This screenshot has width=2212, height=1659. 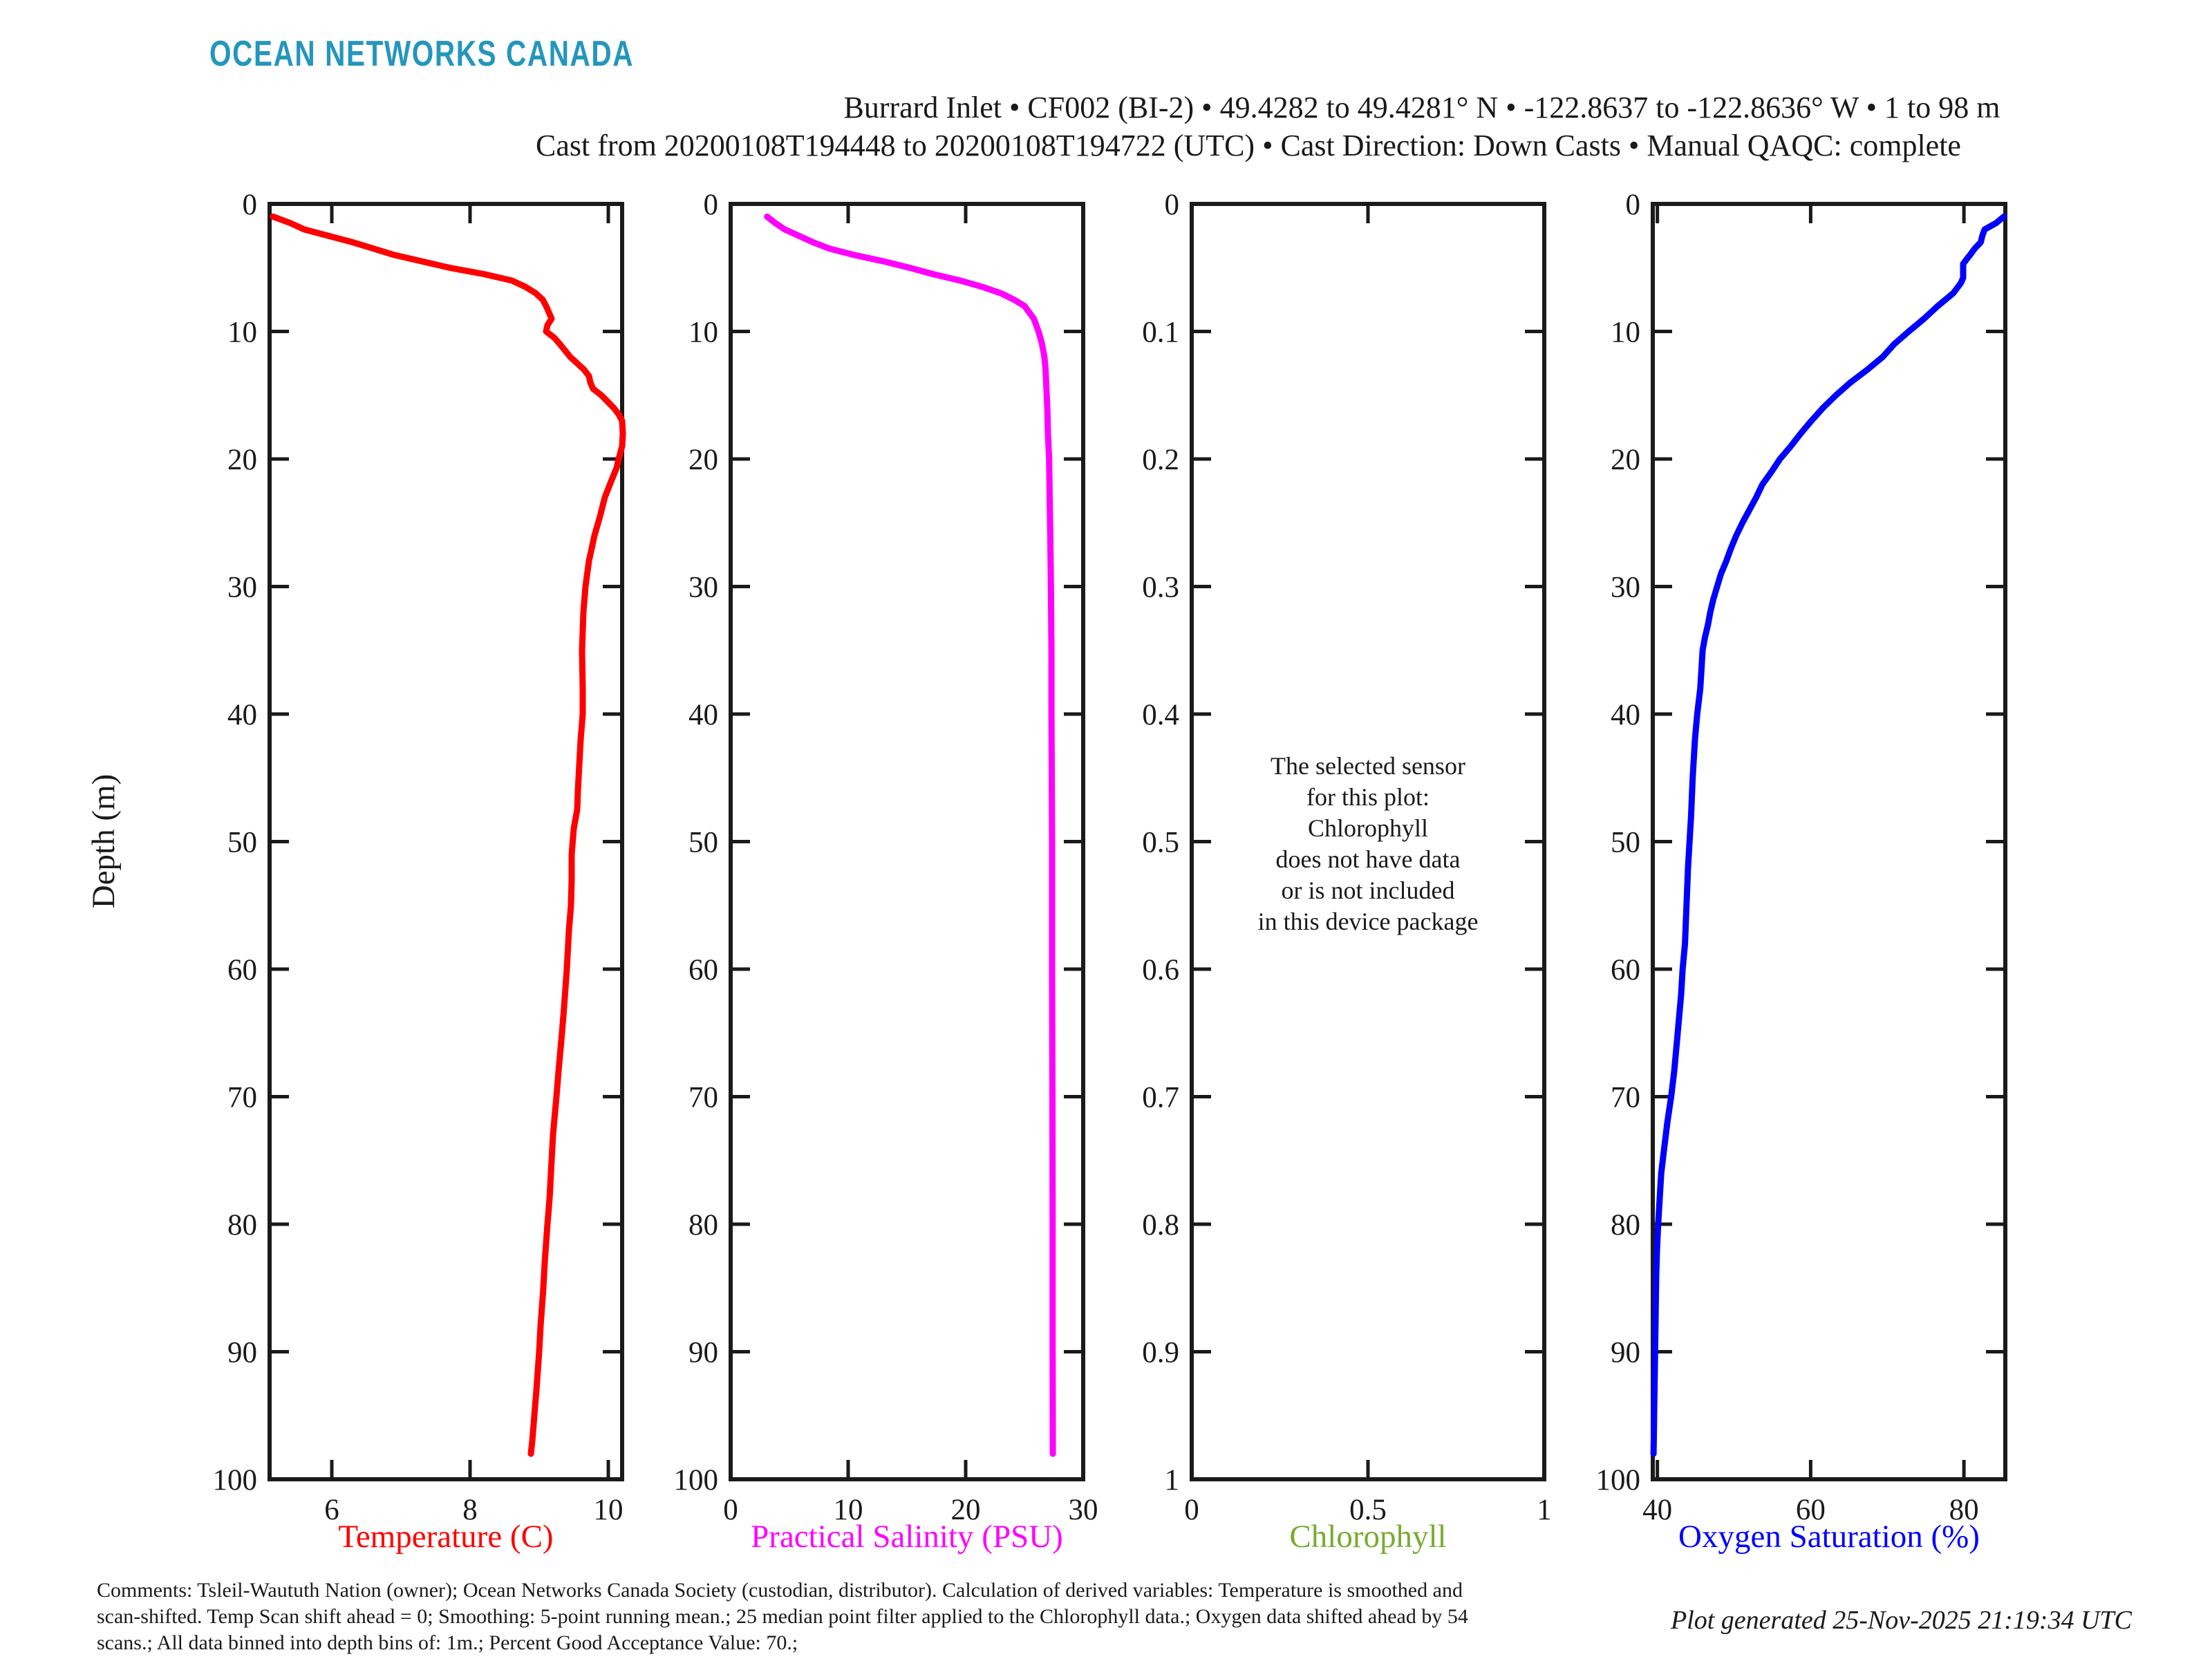 What do you see at coordinates (242, 588) in the screenshot?
I see `temperature-y-tick-label: 30` at bounding box center [242, 588].